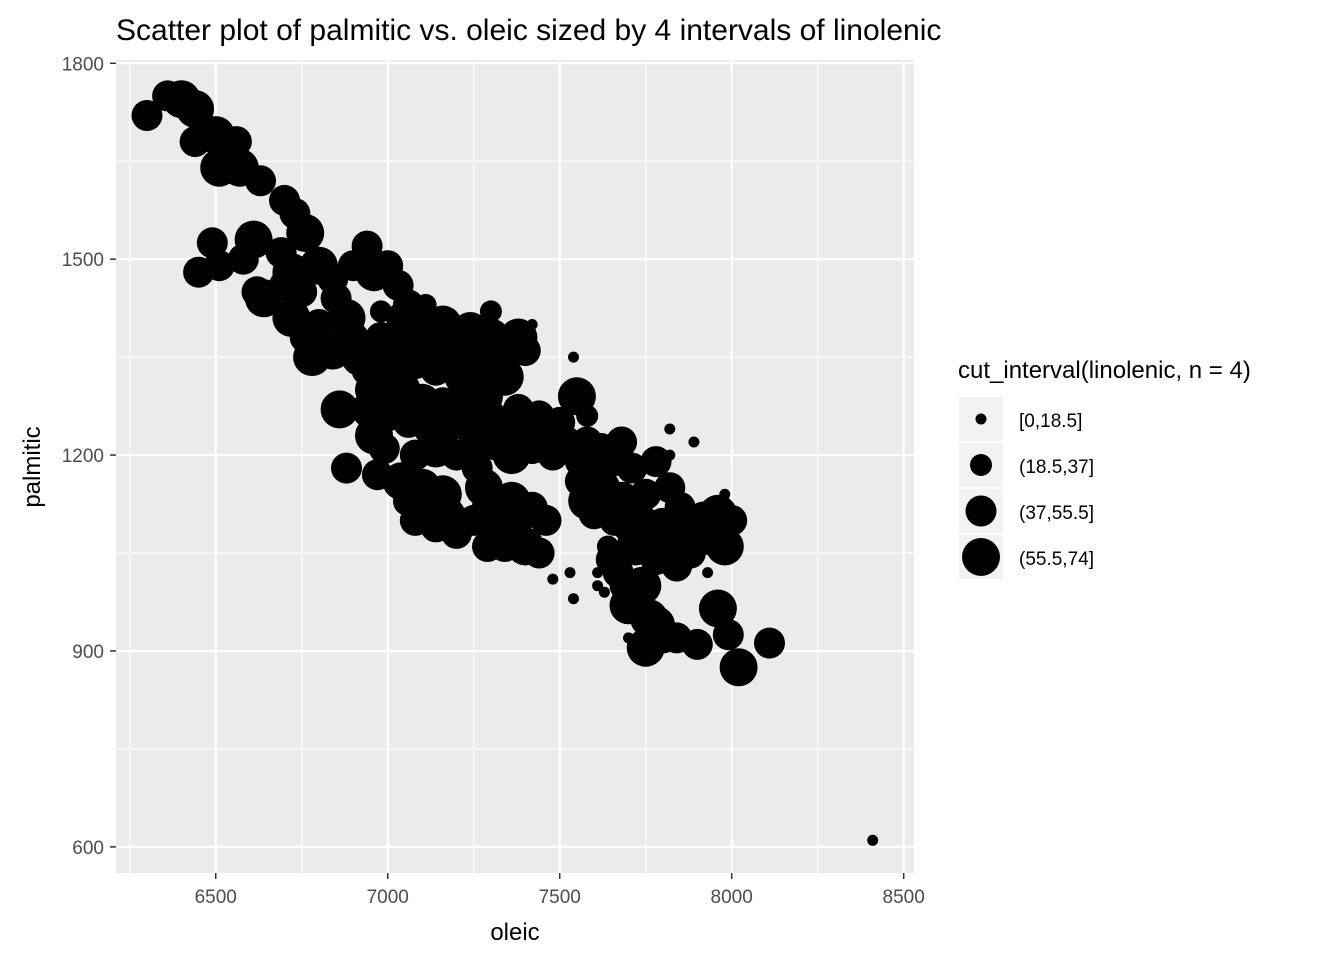 The width and height of the screenshot is (1344, 960). Describe the element at coordinates (1050, 421) in the screenshot. I see `legend-label: [0,18.5]` at that location.